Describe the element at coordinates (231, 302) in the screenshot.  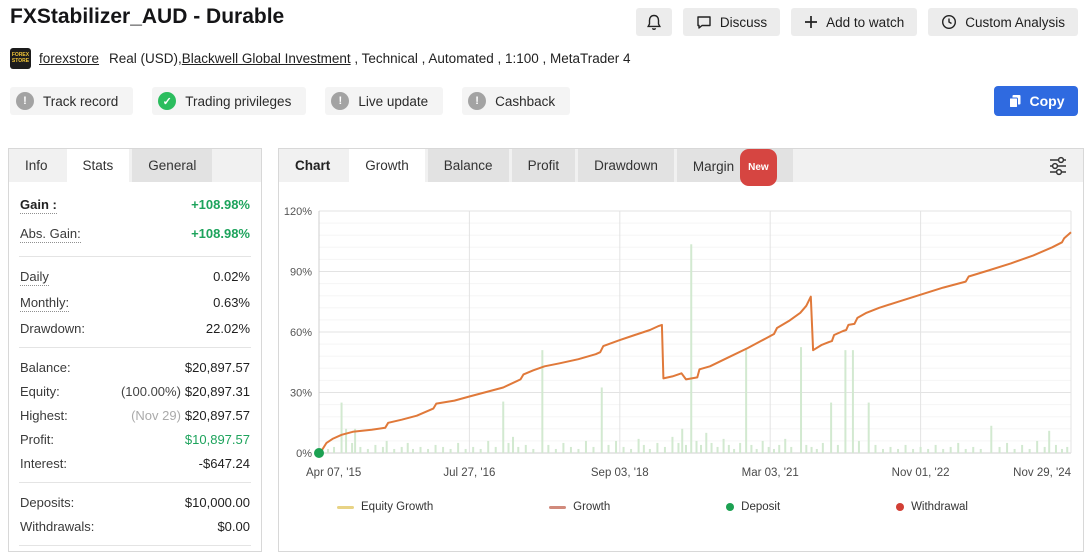
I see `stat-value: 0.63%` at that location.